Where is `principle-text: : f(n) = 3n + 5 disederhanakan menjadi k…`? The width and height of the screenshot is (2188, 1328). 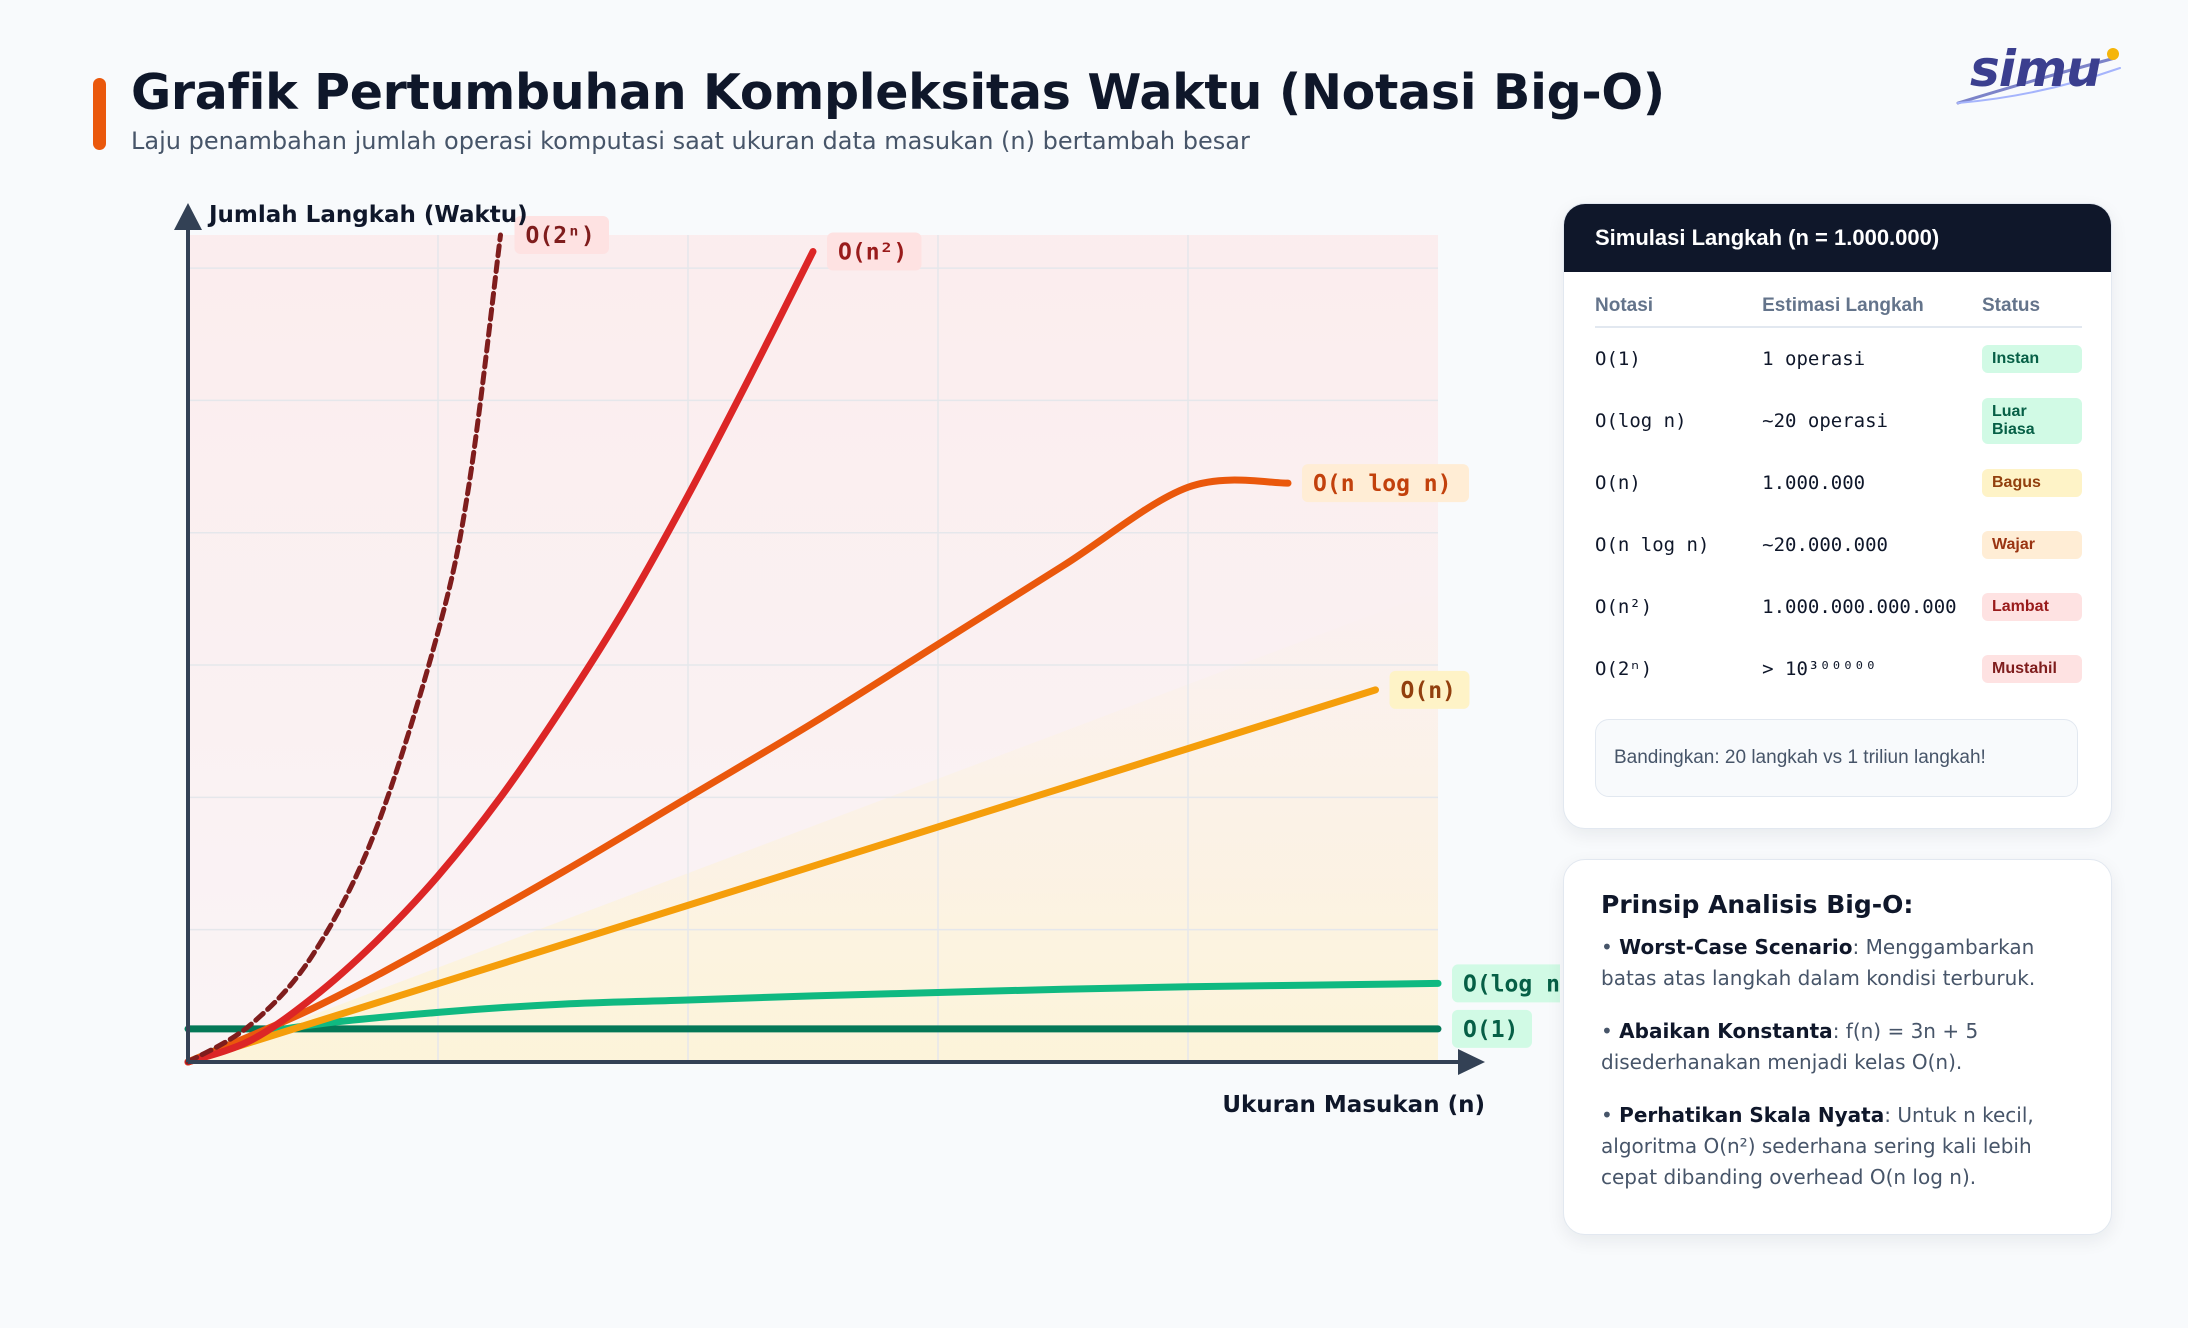 principle-text: : f(n) = 3n + 5 disederhanakan menjadi k… is located at coordinates (1790, 1046).